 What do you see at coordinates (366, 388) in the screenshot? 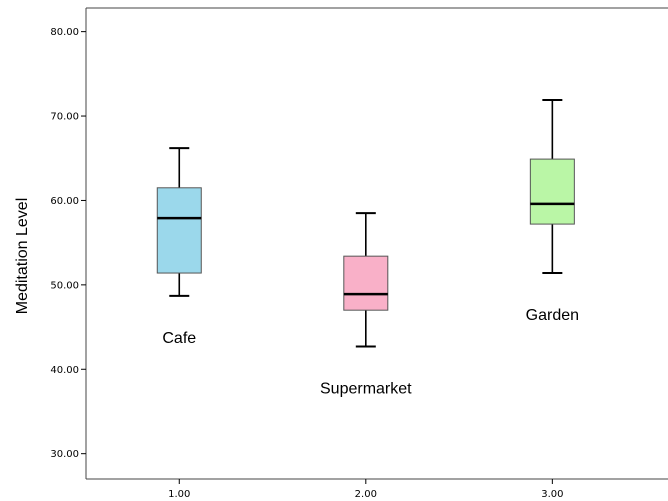
I see `box-label-supermarket: Supermarket` at bounding box center [366, 388].